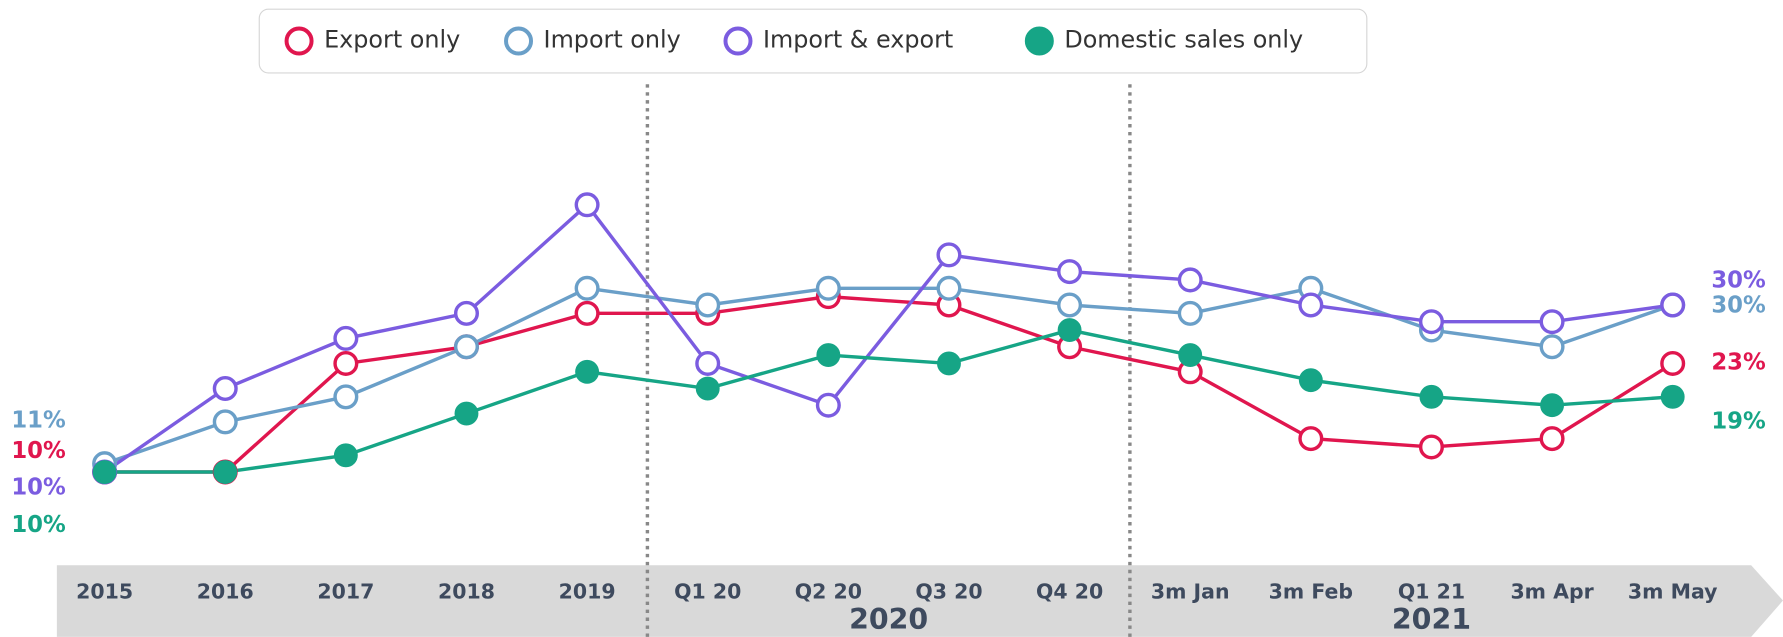 This screenshot has height=637, width=1783. I want to click on timeline-band, so click(919, 601).